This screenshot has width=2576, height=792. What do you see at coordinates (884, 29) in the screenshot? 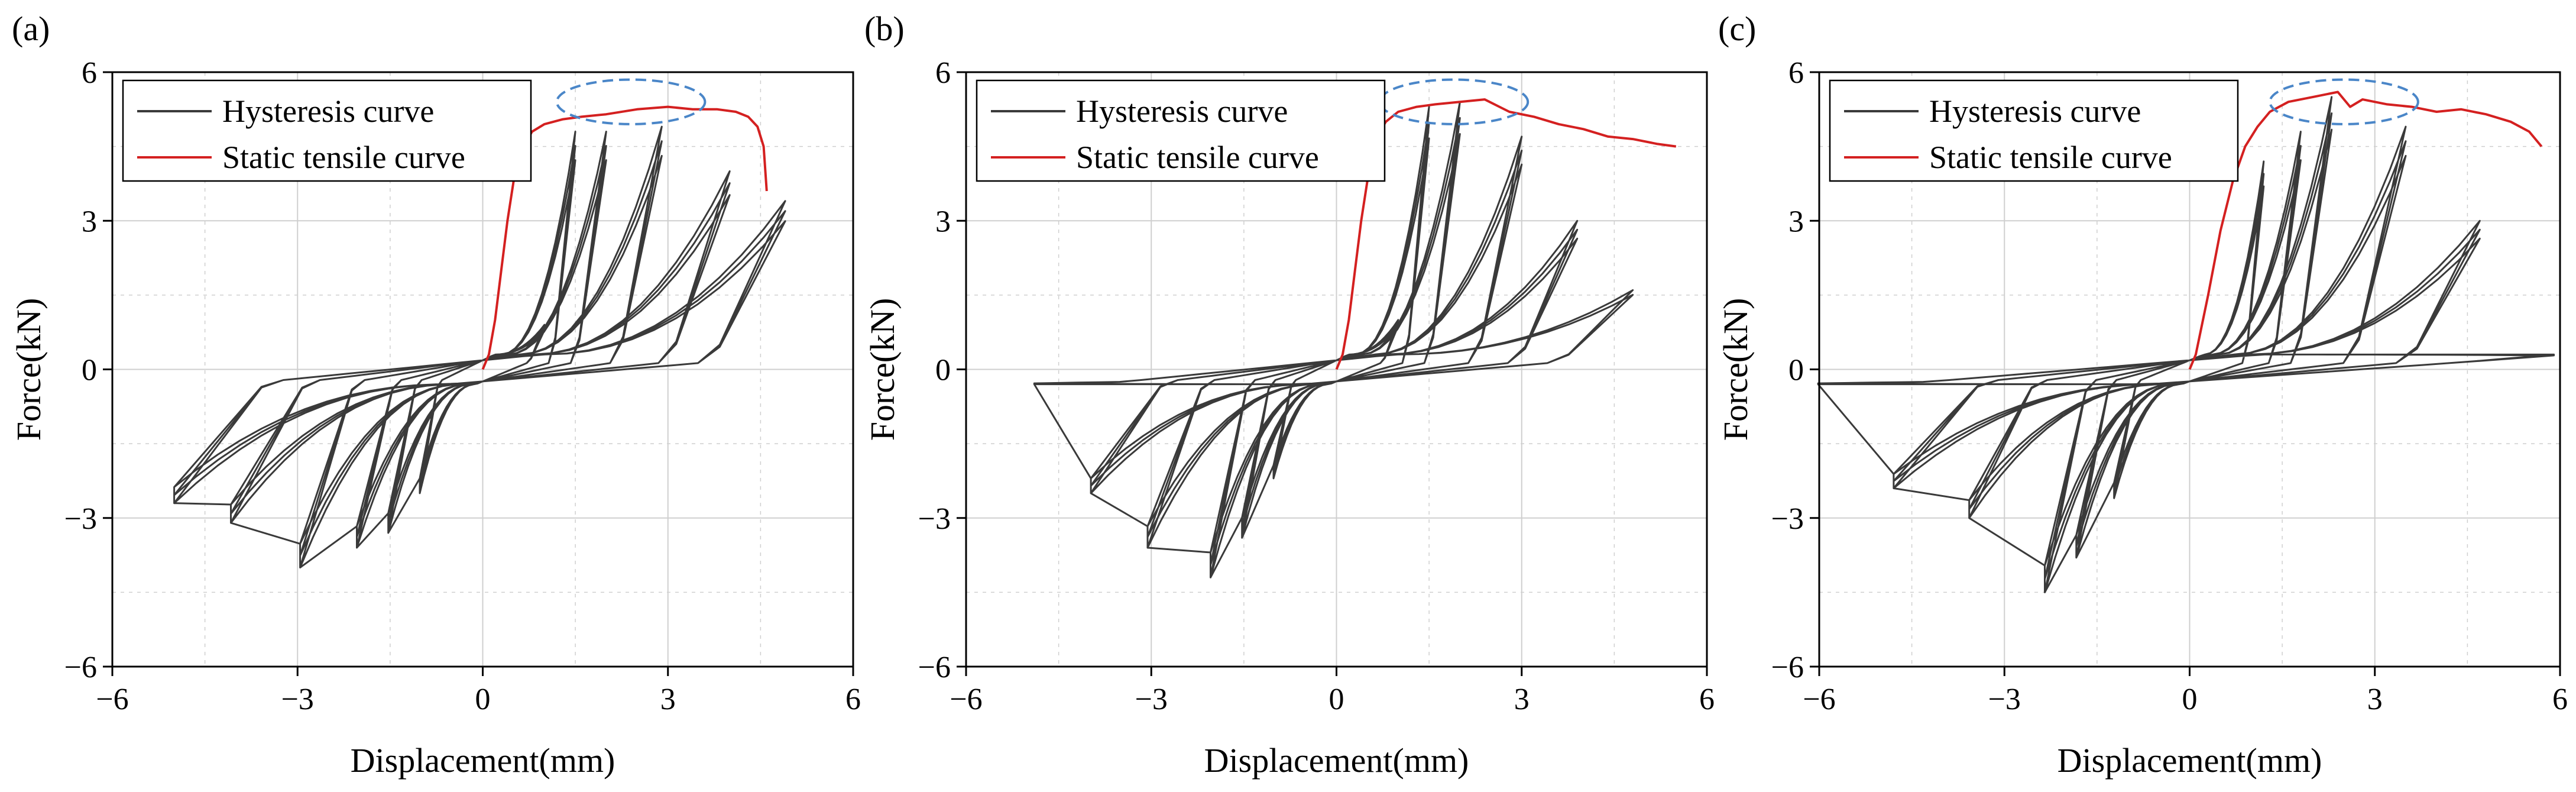
I see `panel-label: (b)` at bounding box center [884, 29].